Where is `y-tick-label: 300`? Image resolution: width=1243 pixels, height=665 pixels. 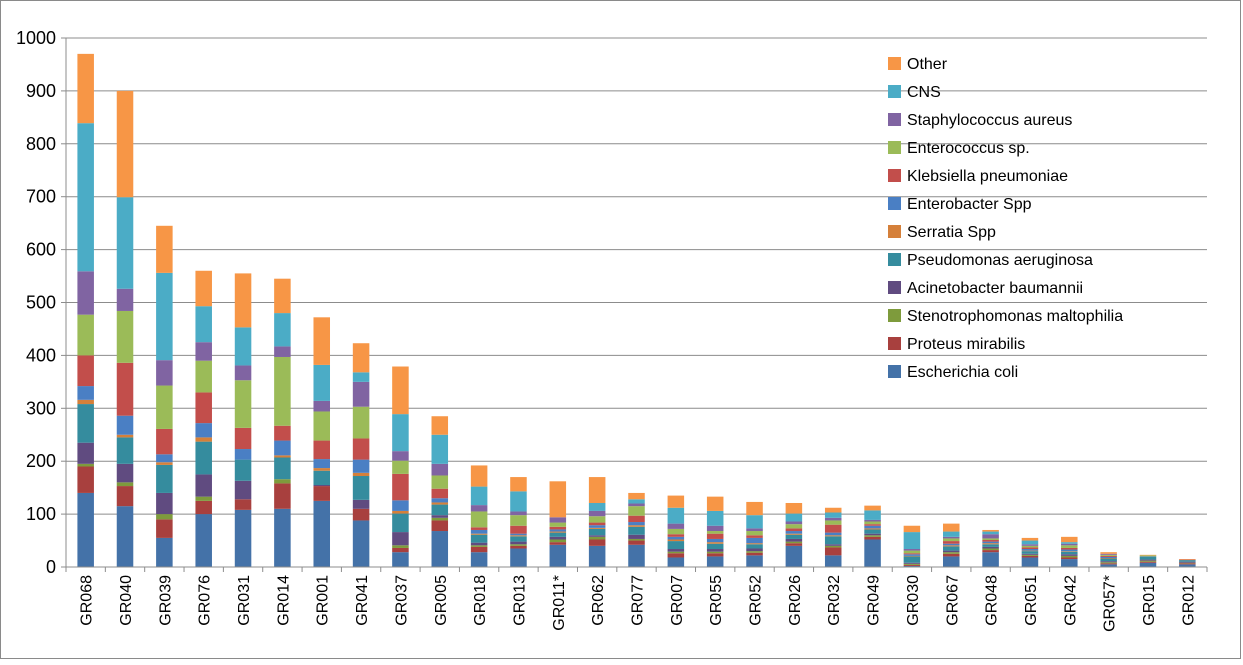
y-tick-label: 300 is located at coordinates (41, 408).